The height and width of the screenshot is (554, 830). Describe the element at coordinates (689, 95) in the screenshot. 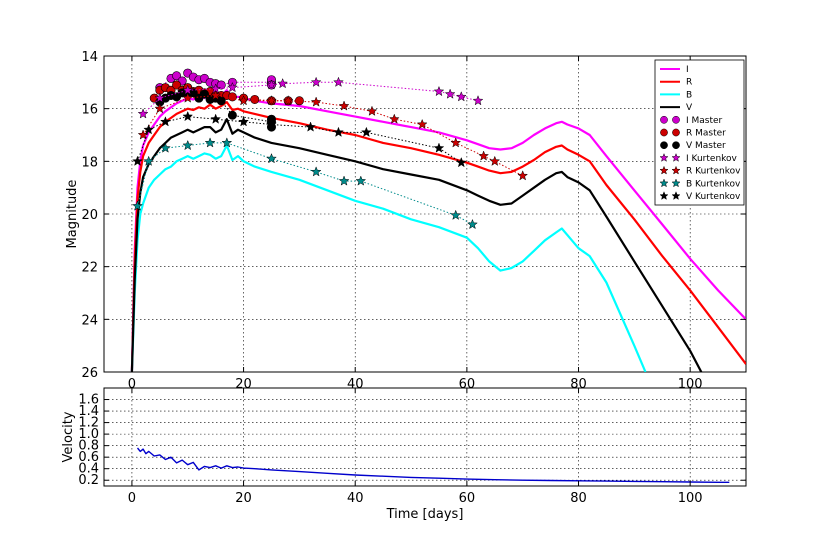

I see `legend-label: B` at that location.